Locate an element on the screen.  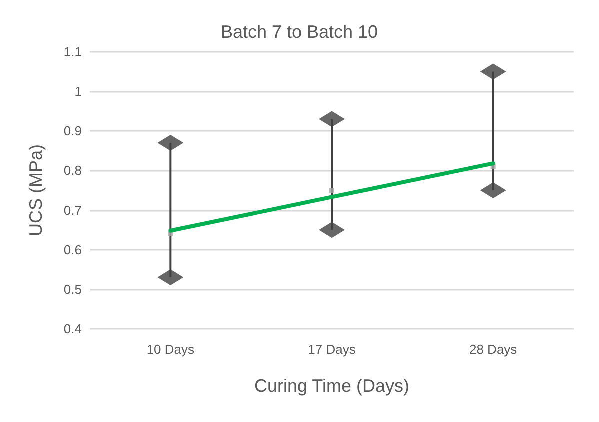
y-tick-label: 0.5 is located at coordinates (73, 289).